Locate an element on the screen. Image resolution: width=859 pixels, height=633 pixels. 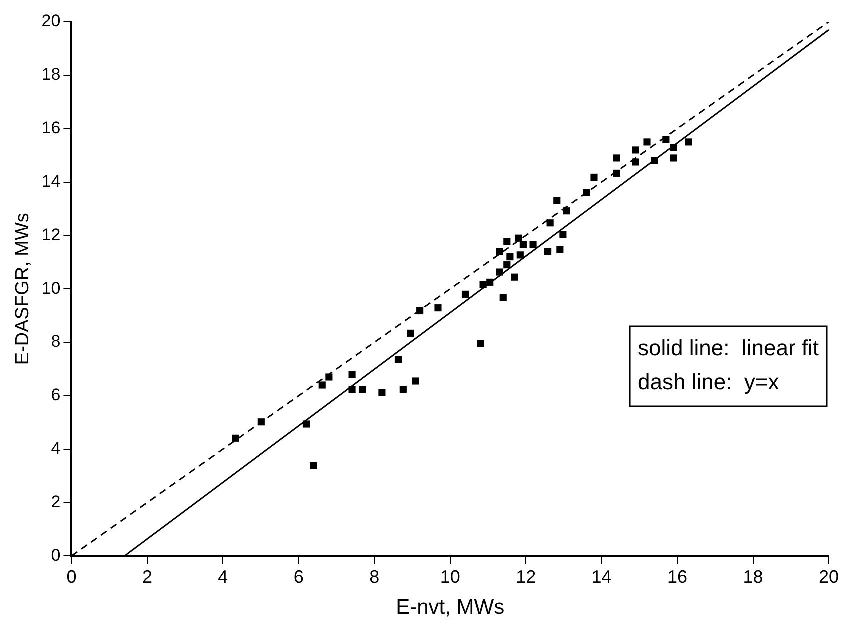
x-tick-label: 2 is located at coordinates (147, 576).